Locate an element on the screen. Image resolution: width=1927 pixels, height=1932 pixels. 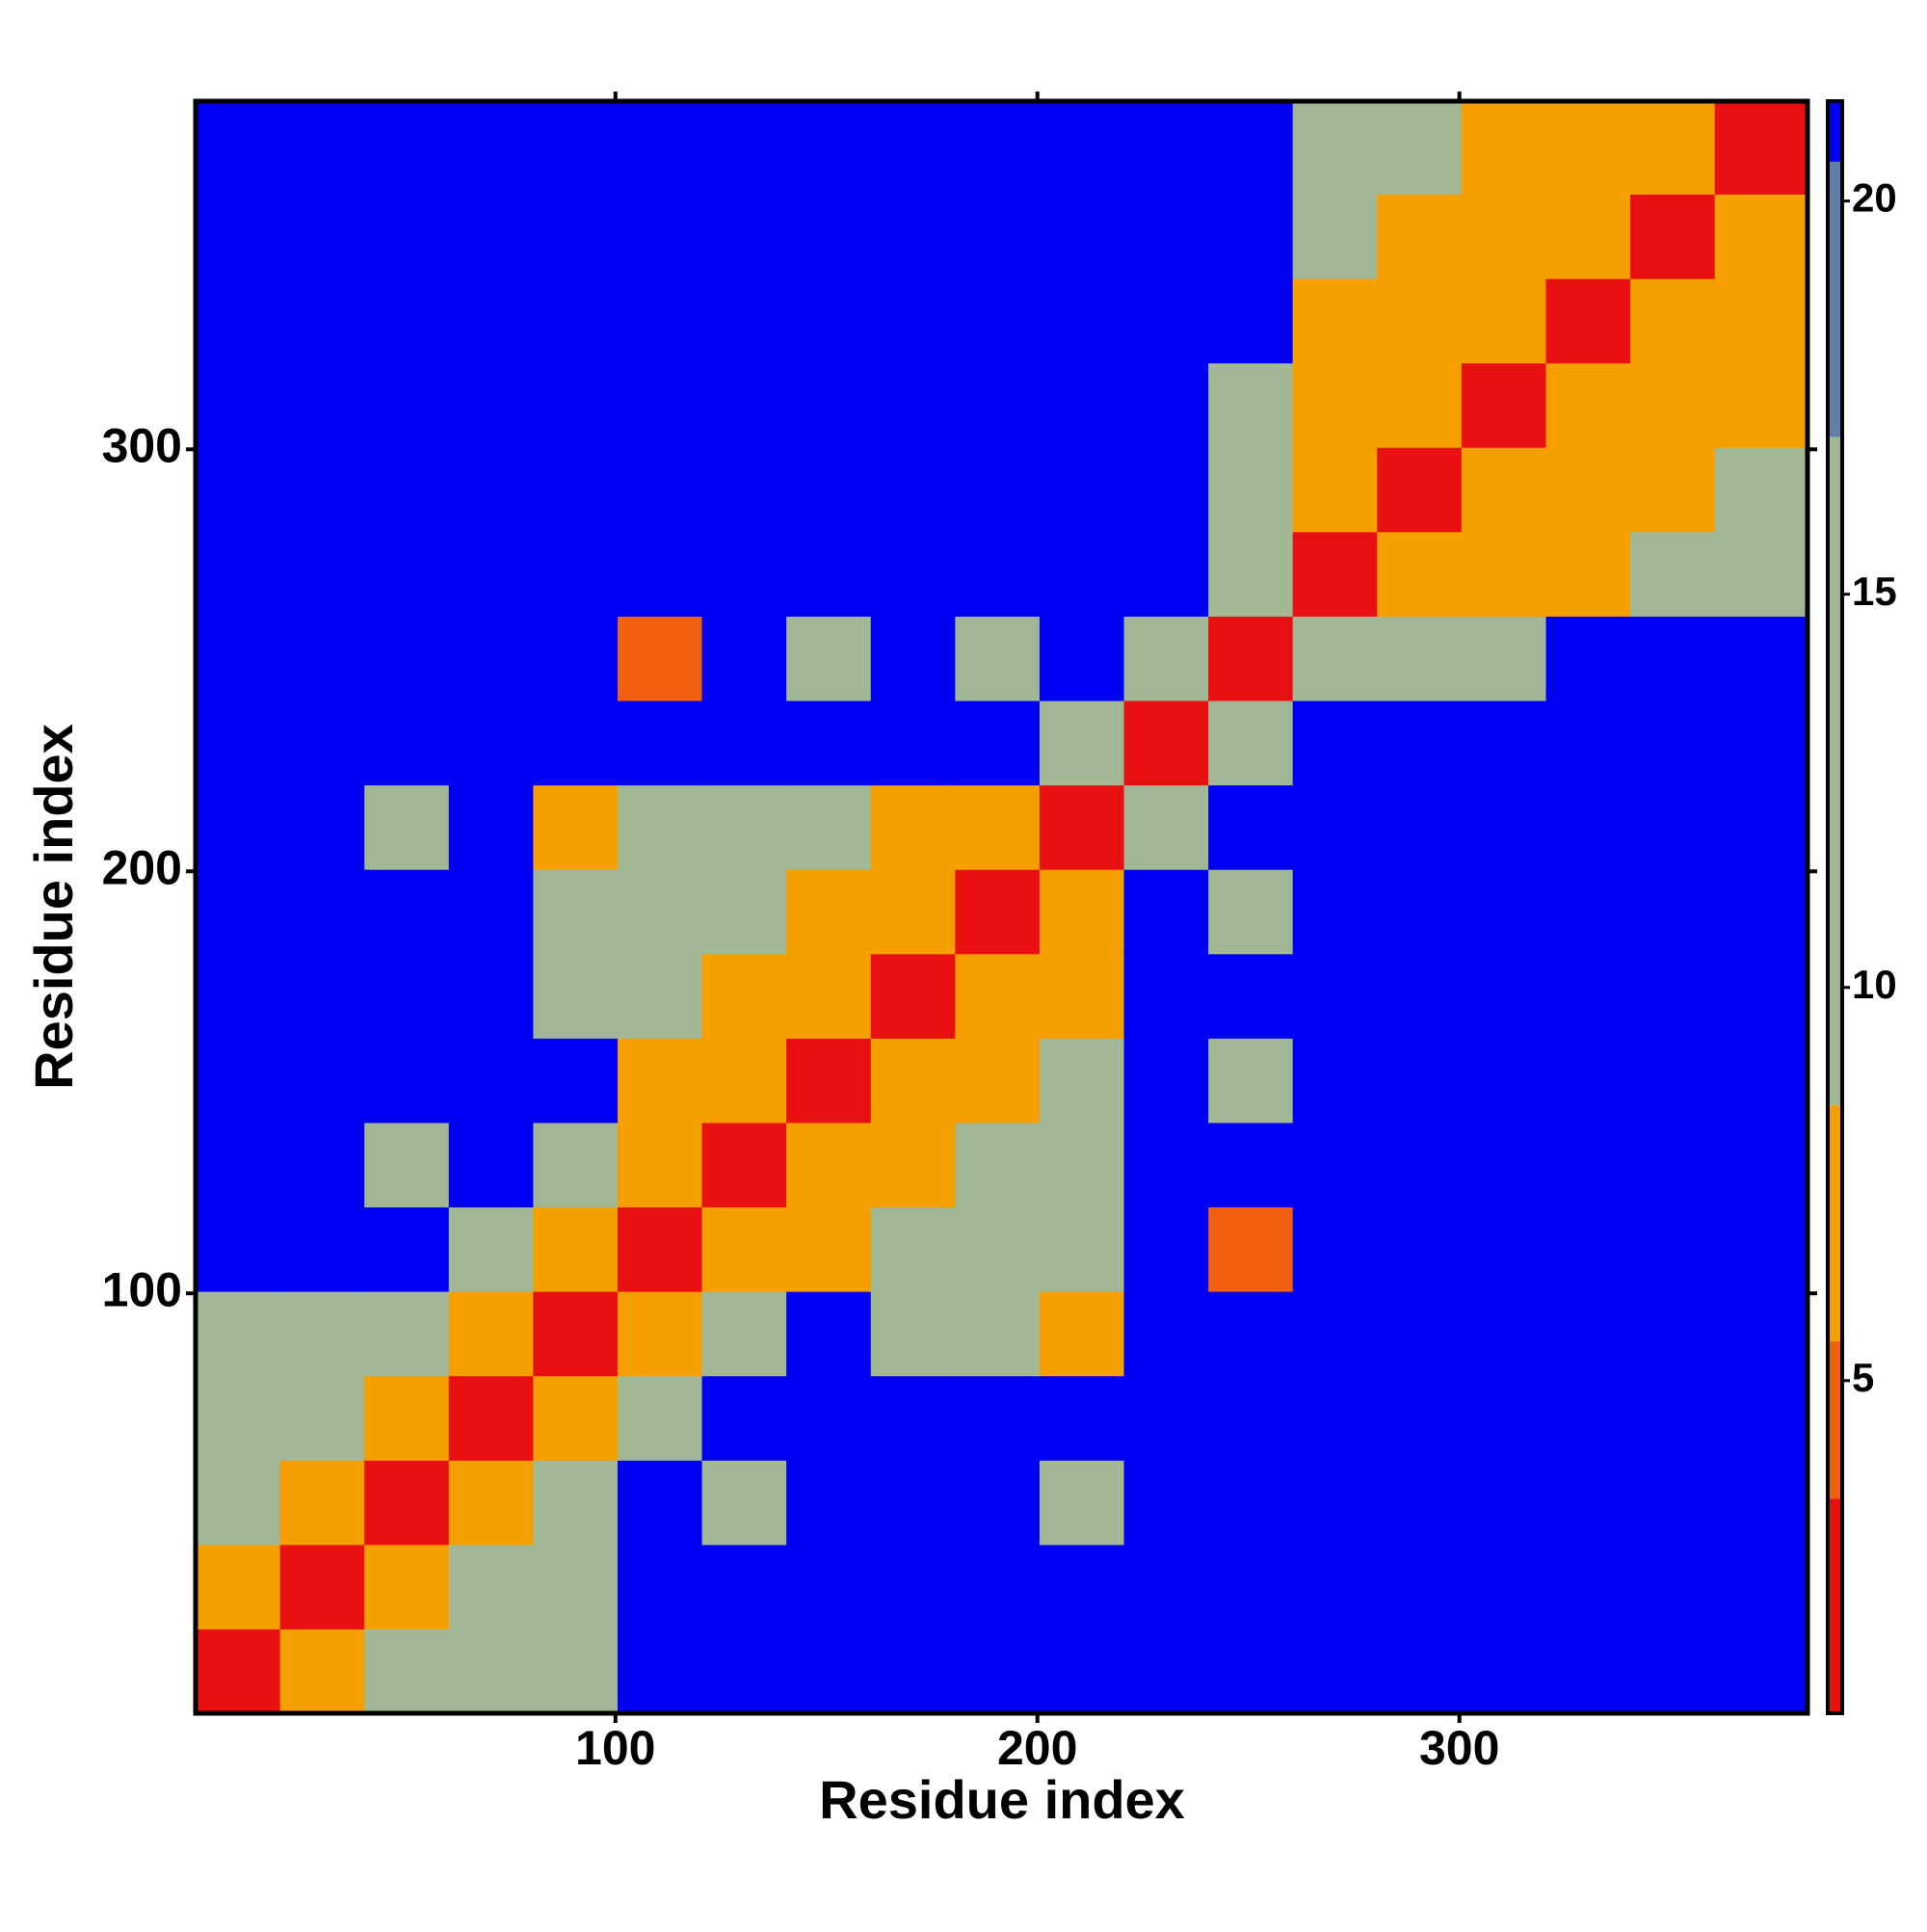
colorbar-segment is located at coordinates (1835, 1419).